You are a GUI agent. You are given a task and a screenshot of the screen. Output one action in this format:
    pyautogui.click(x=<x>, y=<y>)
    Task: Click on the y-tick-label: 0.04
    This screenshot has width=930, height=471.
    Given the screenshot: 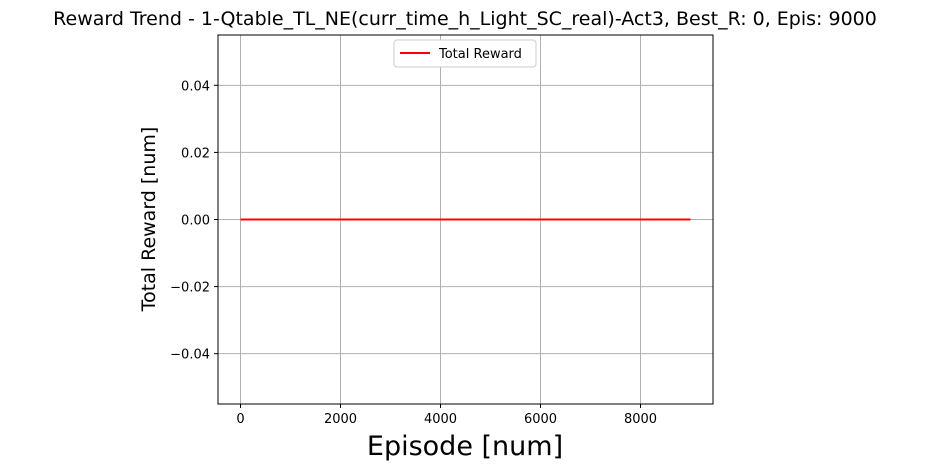 What is the action you would take?
    pyautogui.click(x=195, y=86)
    